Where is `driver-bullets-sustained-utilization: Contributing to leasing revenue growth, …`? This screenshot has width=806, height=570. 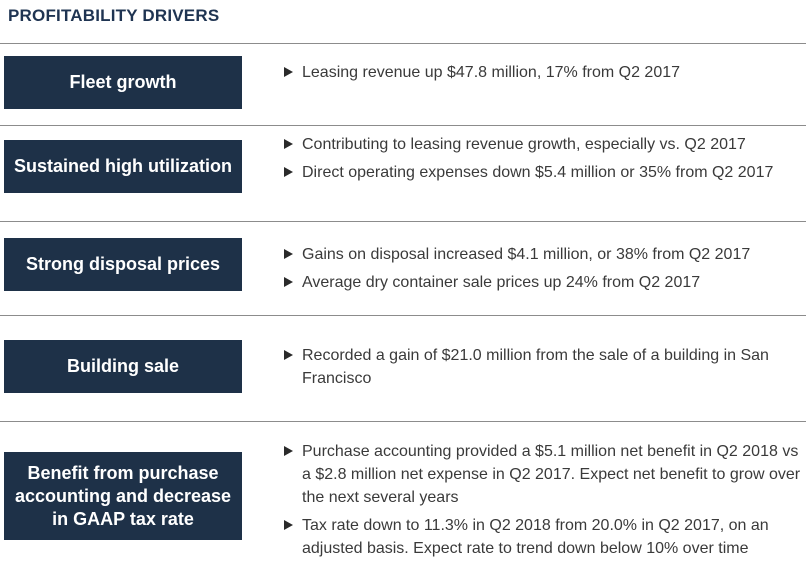
driver-bullets-sustained-utilization: Contributing to leasing revenue growth, … is located at coordinates (542, 161).